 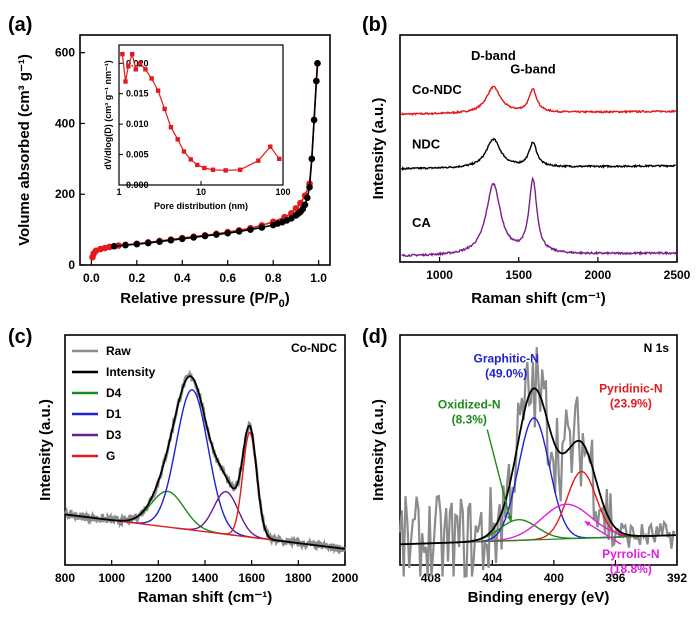 I want to click on component-line-D4, so click(x=167, y=513).